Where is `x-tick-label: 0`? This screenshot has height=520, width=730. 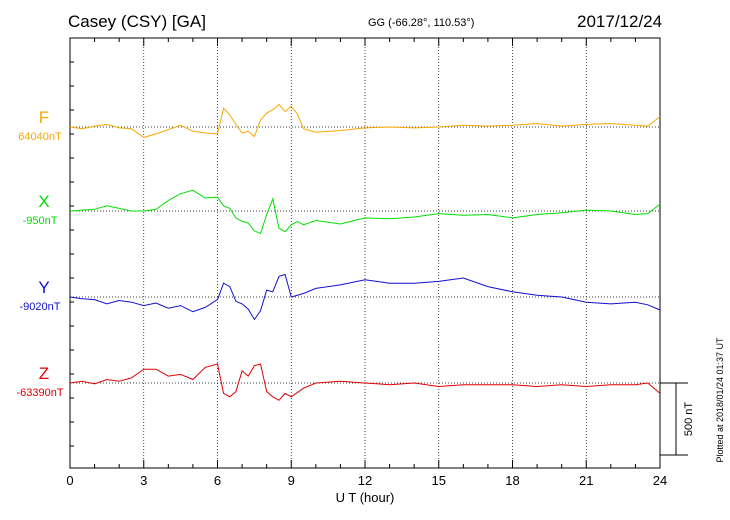
x-tick-label: 0 is located at coordinates (69, 480).